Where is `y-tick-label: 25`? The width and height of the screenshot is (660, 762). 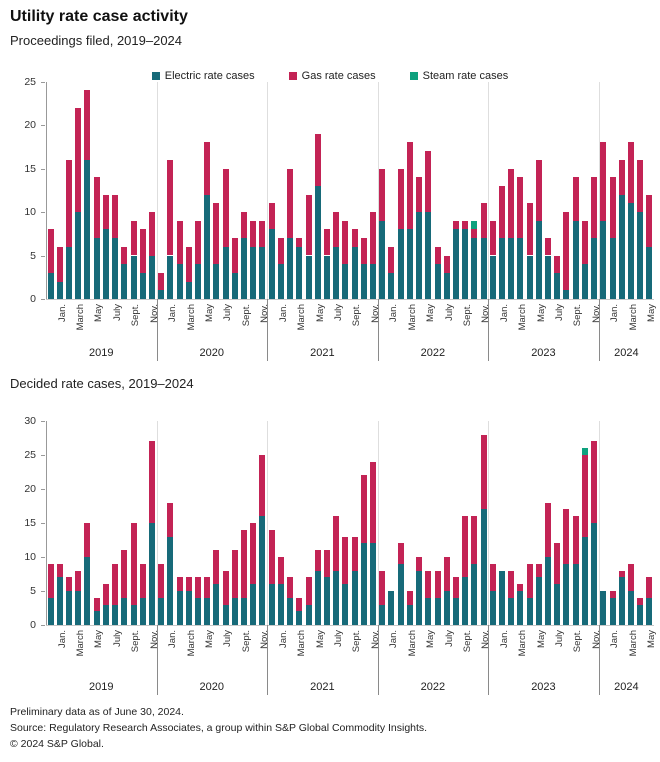 y-tick-label: 25 is located at coordinates (30, 81).